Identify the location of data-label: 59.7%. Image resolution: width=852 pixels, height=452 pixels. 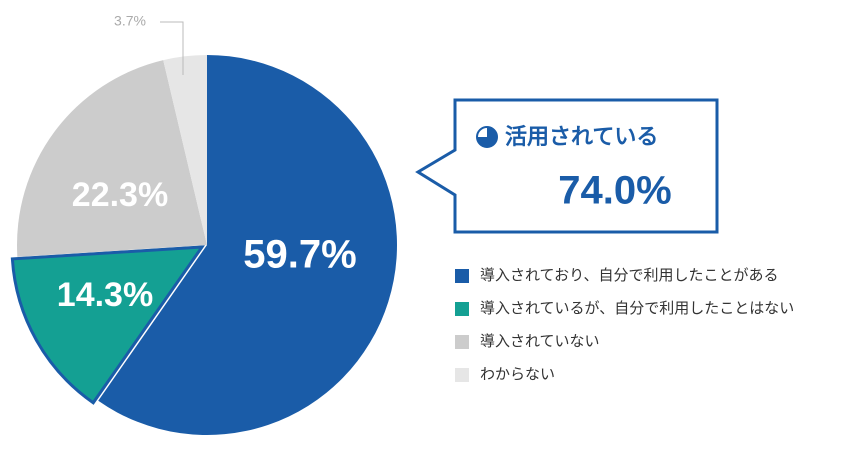
(299, 255).